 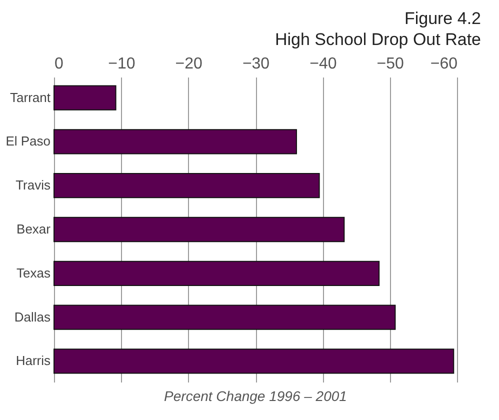 What do you see at coordinates (33, 272) in the screenshot?
I see `y-tick-label: Texas` at bounding box center [33, 272].